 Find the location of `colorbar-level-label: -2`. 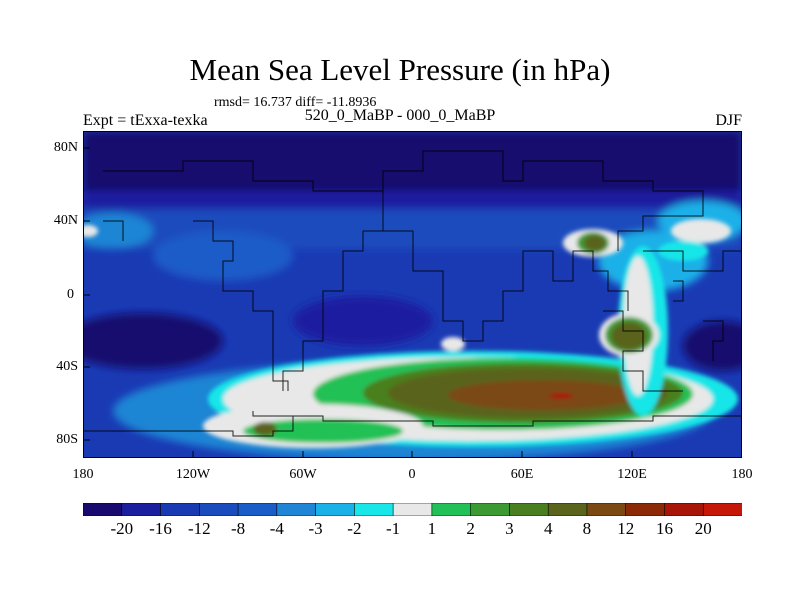

colorbar-level-label: -2 is located at coordinates (354, 528).